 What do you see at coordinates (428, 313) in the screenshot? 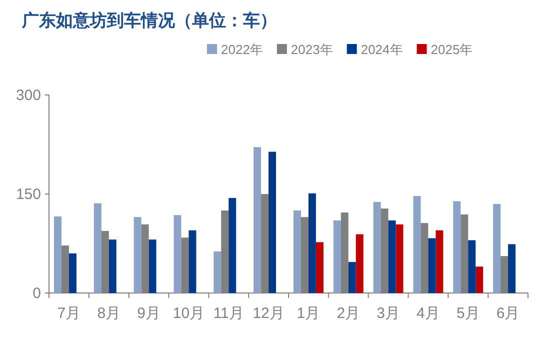
I see `x-tick-label: 4月` at bounding box center [428, 313].